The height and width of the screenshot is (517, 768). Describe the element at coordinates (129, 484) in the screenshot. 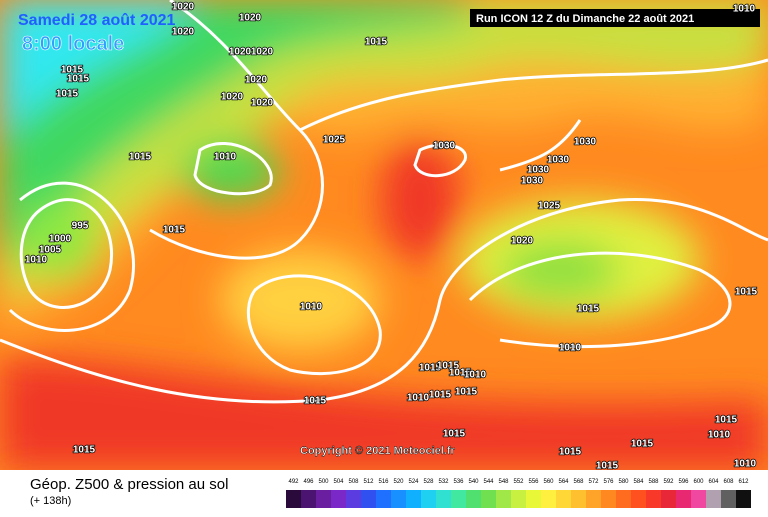

I see `footer-title: Géop. Z500 & pression au sol` at that location.